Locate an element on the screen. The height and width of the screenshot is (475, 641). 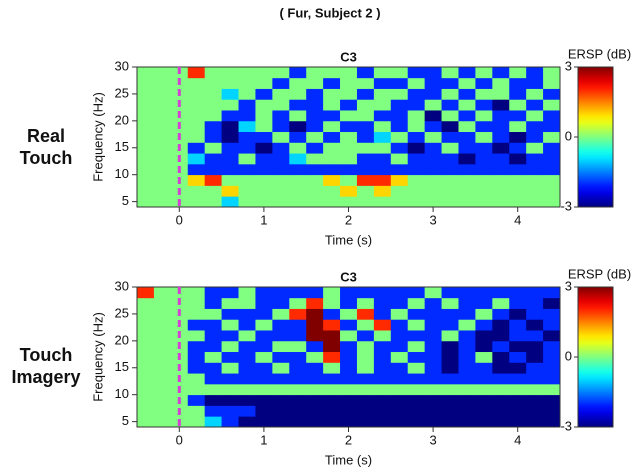
colorbar-label: ERSP (dB) is located at coordinates (599, 273).